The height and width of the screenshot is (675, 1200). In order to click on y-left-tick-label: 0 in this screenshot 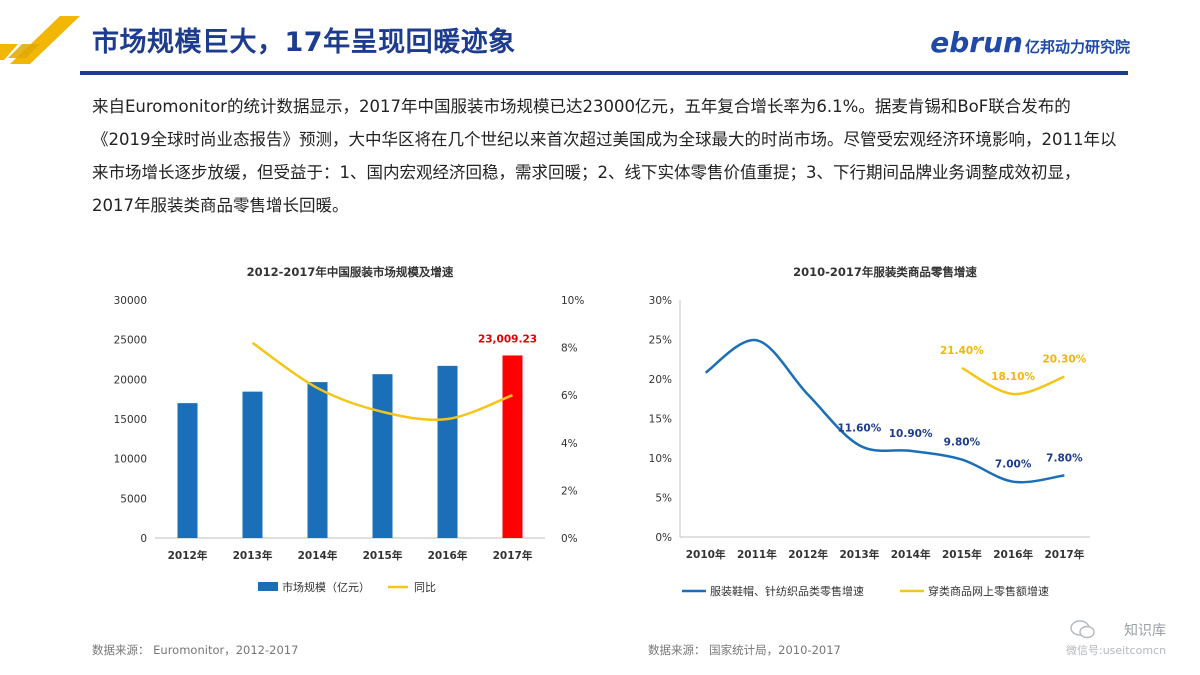, I will do `click(143, 539)`.